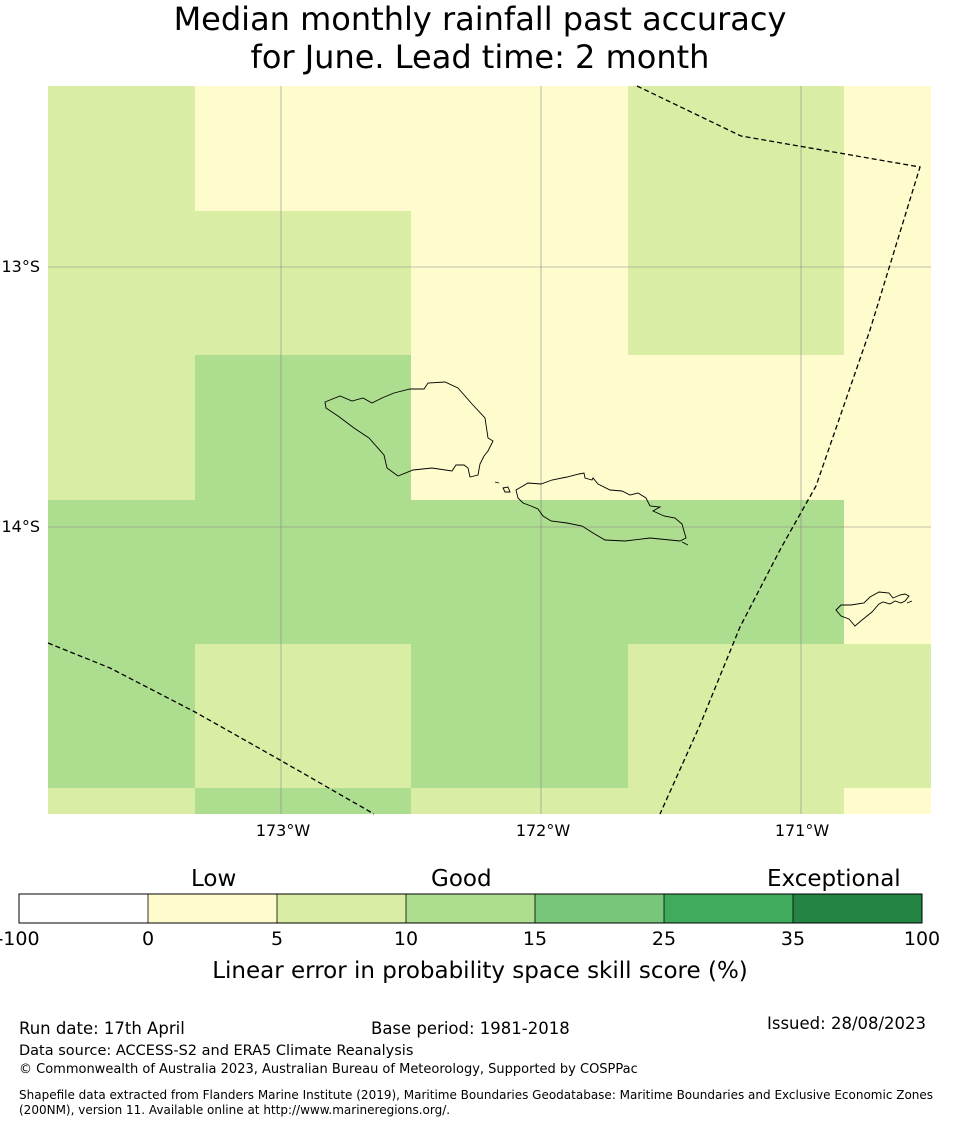 The width and height of the screenshot is (960, 1125). What do you see at coordinates (497, 482) in the screenshot?
I see `apolima-islet-outline` at bounding box center [497, 482].